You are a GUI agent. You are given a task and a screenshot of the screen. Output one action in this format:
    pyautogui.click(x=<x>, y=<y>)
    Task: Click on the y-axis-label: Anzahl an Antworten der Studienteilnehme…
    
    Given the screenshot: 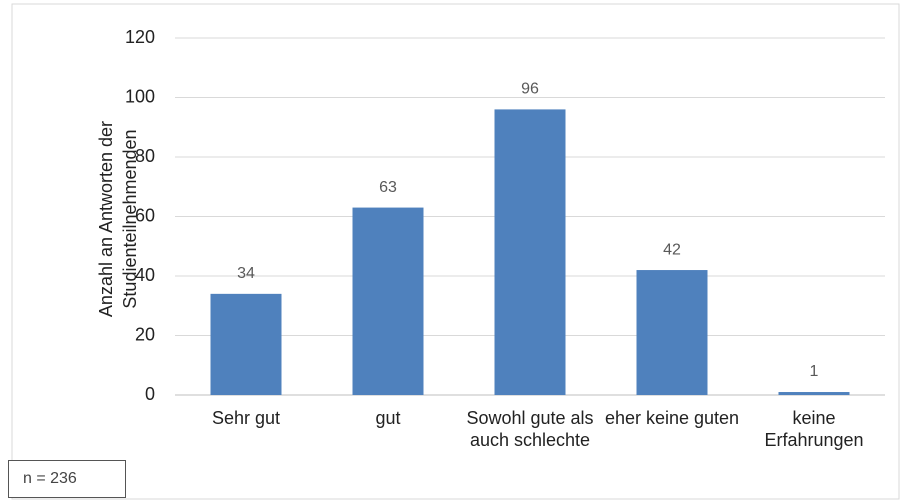 What is the action you would take?
    pyautogui.click(x=118, y=219)
    